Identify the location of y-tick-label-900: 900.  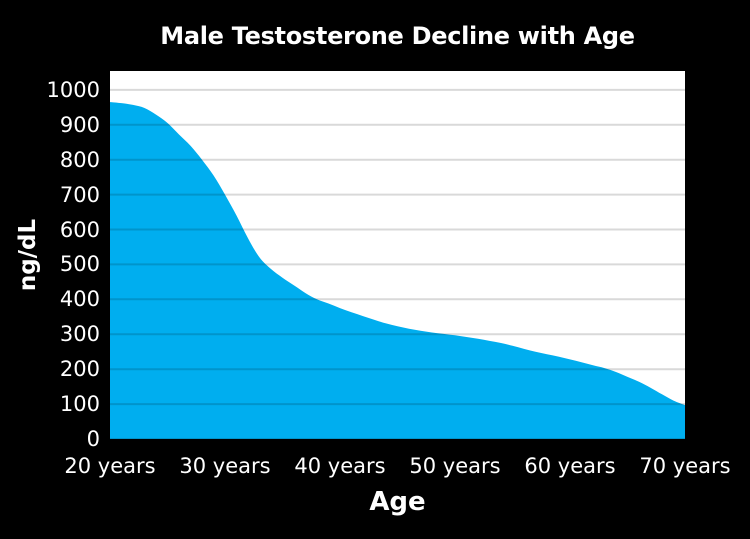
(79, 124).